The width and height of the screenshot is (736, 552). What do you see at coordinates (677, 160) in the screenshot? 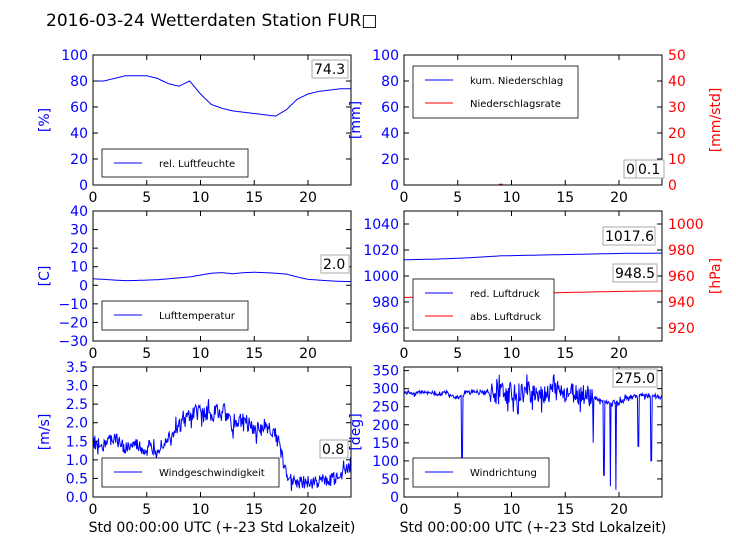
I see `y2-tick-label: 10` at bounding box center [677, 160].